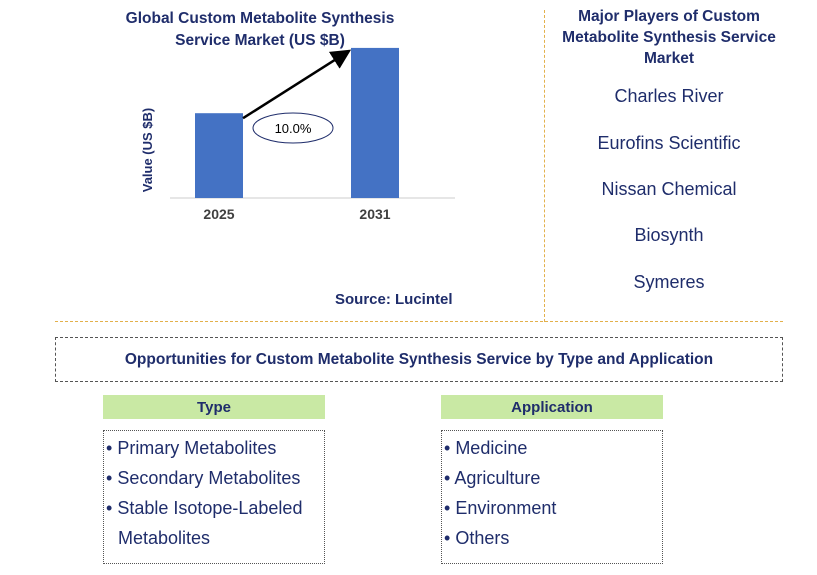 Image resolution: width=817 pixels, height=575 pixels. What do you see at coordinates (204, 523) in the screenshot?
I see `list-item: • Stable Isotope-Labeled Metabolites` at bounding box center [204, 523].